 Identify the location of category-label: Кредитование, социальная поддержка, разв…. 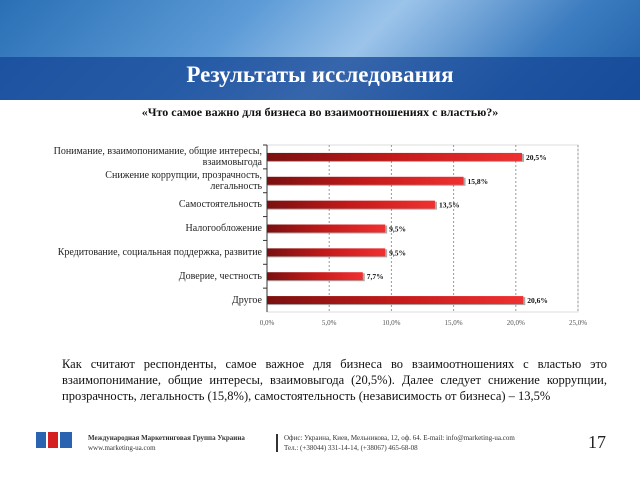
(159, 252).